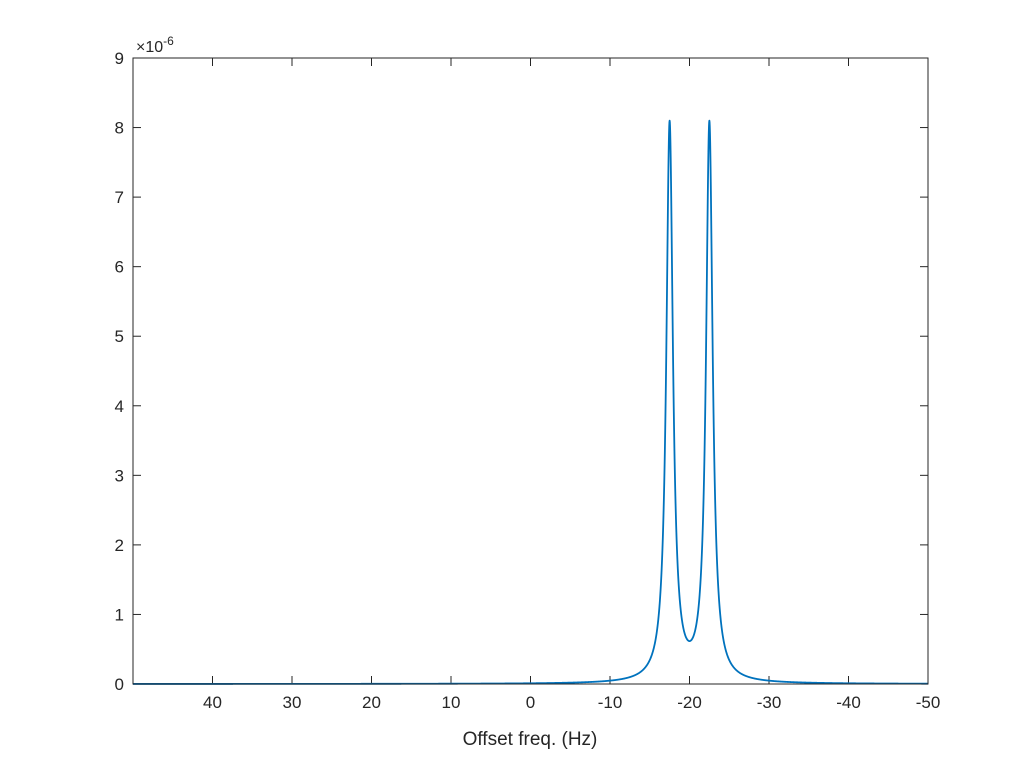 The width and height of the screenshot is (1024, 773). I want to click on x-tick-label: -50, so click(928, 702).